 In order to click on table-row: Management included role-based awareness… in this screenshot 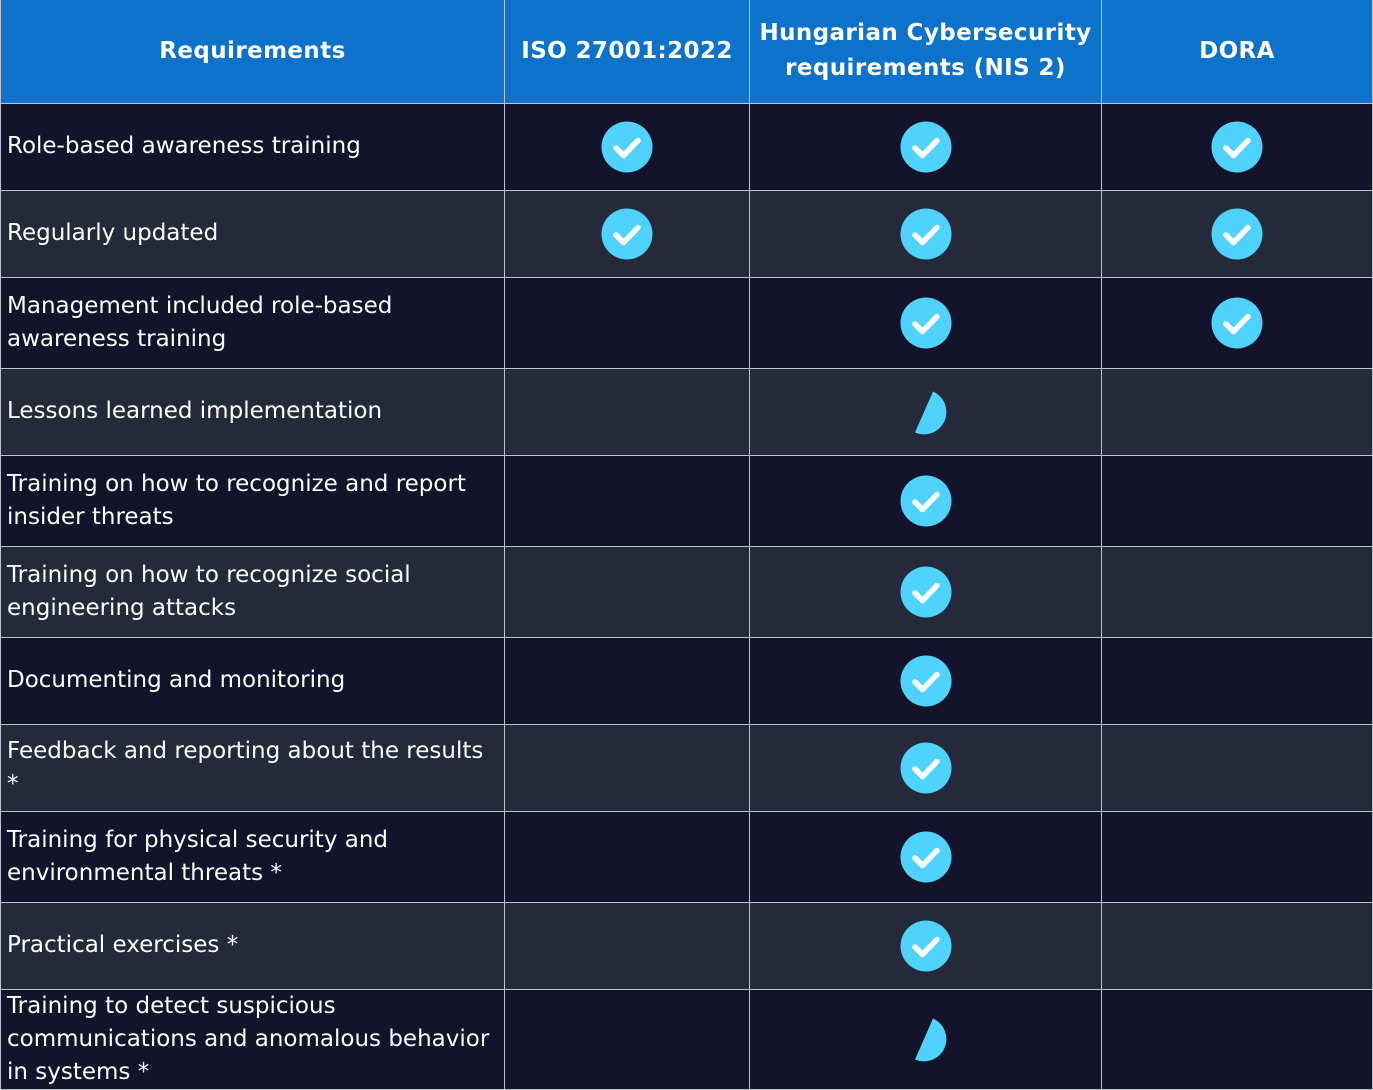, I will do `click(686, 322)`.